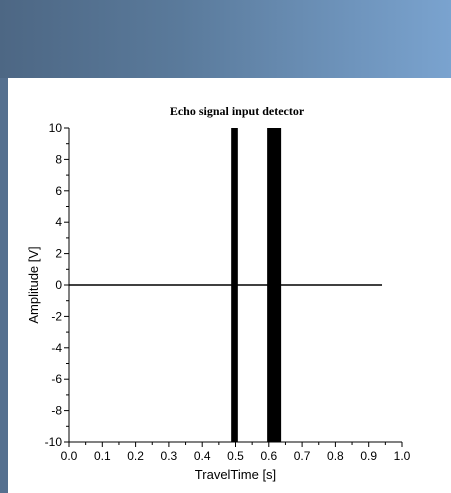  I want to click on y-tick-label: 6, so click(58, 191).